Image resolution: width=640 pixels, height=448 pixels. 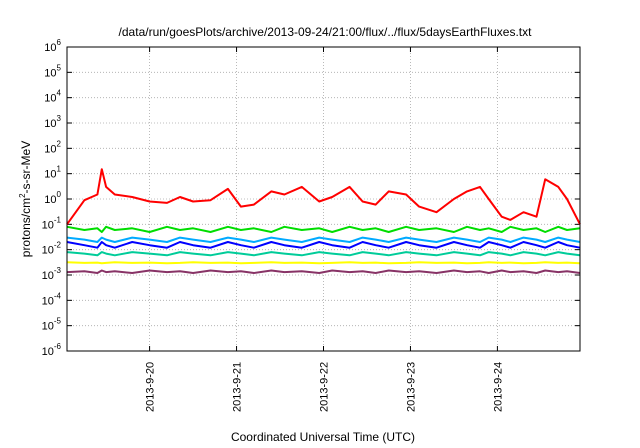 I want to click on y-tick-label: 10⁻⁴, so click(x=52, y=299).